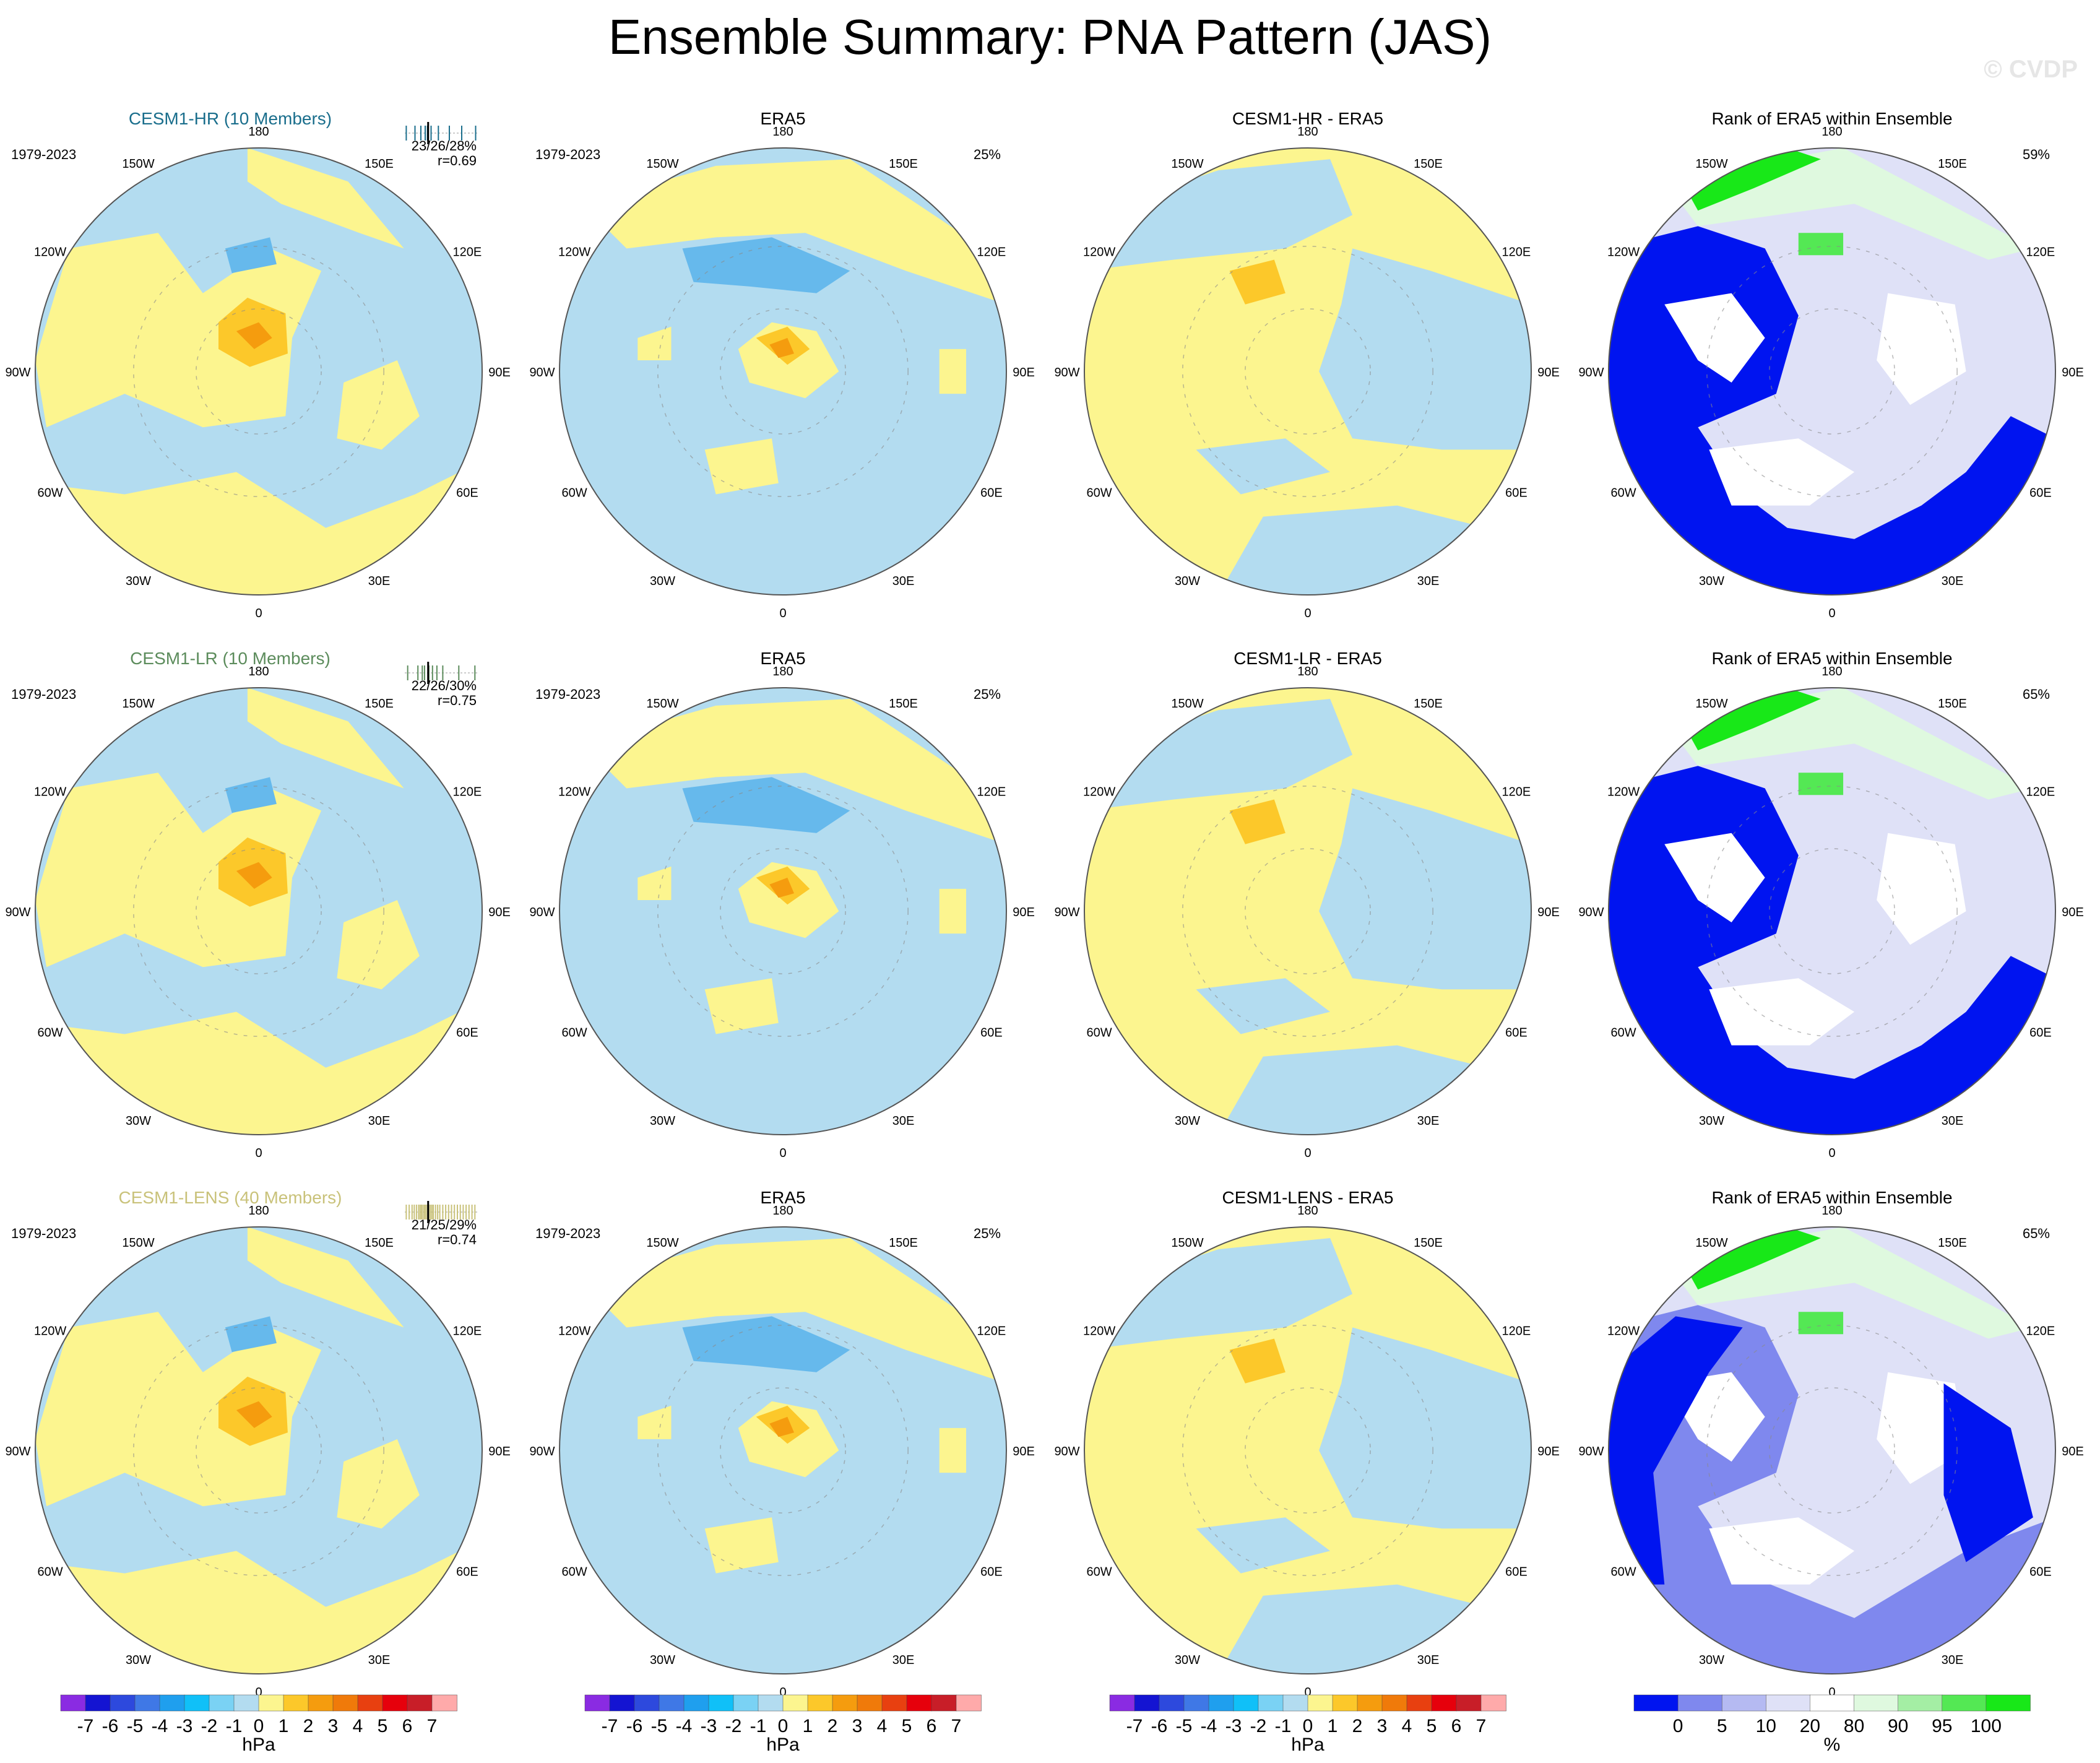 This screenshot has height=1763, width=2100. I want to click on map-field, so click(783, 1450).